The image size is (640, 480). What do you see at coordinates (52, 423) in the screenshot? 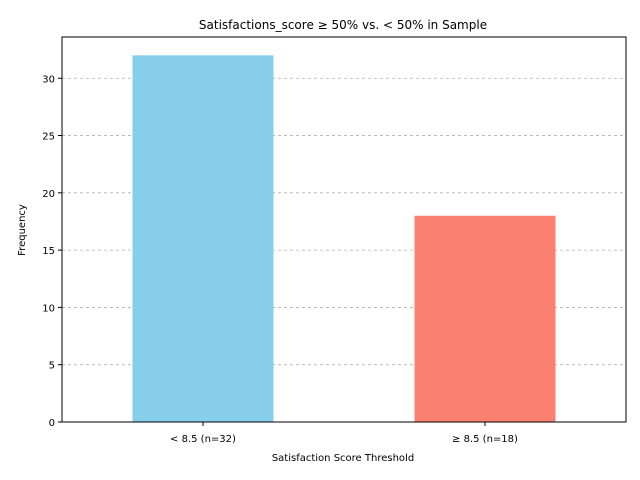
I see `y-tick-label: 0` at bounding box center [52, 423].